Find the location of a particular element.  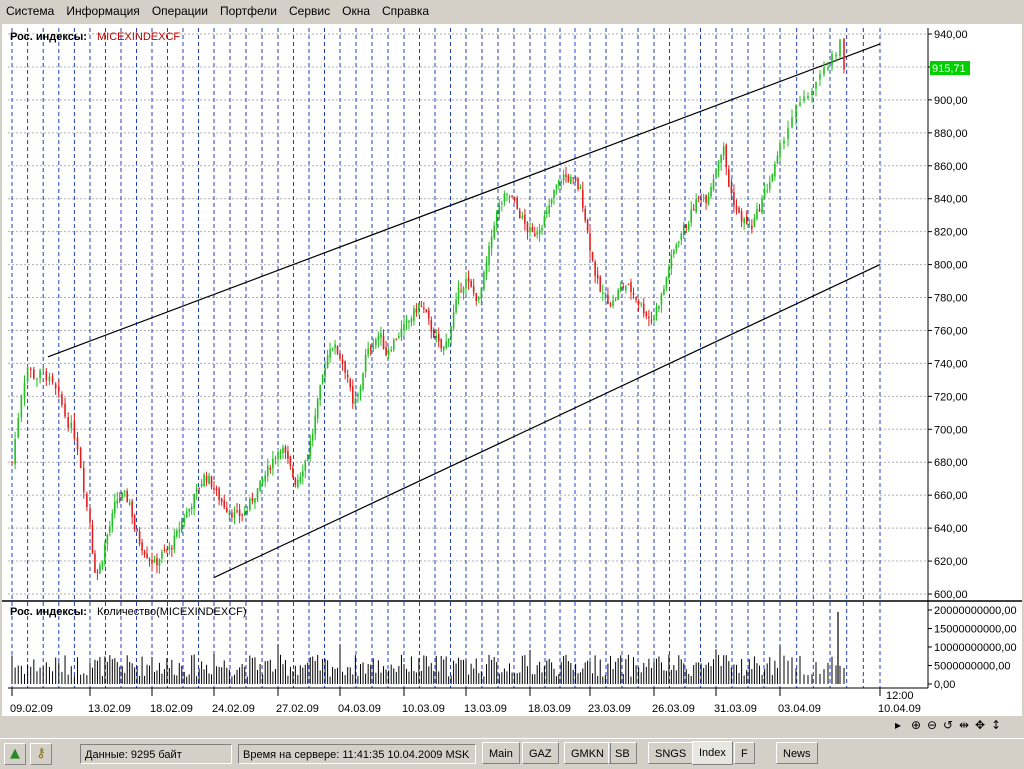

zoom-out-icon: ⊖ is located at coordinates (932, 725).